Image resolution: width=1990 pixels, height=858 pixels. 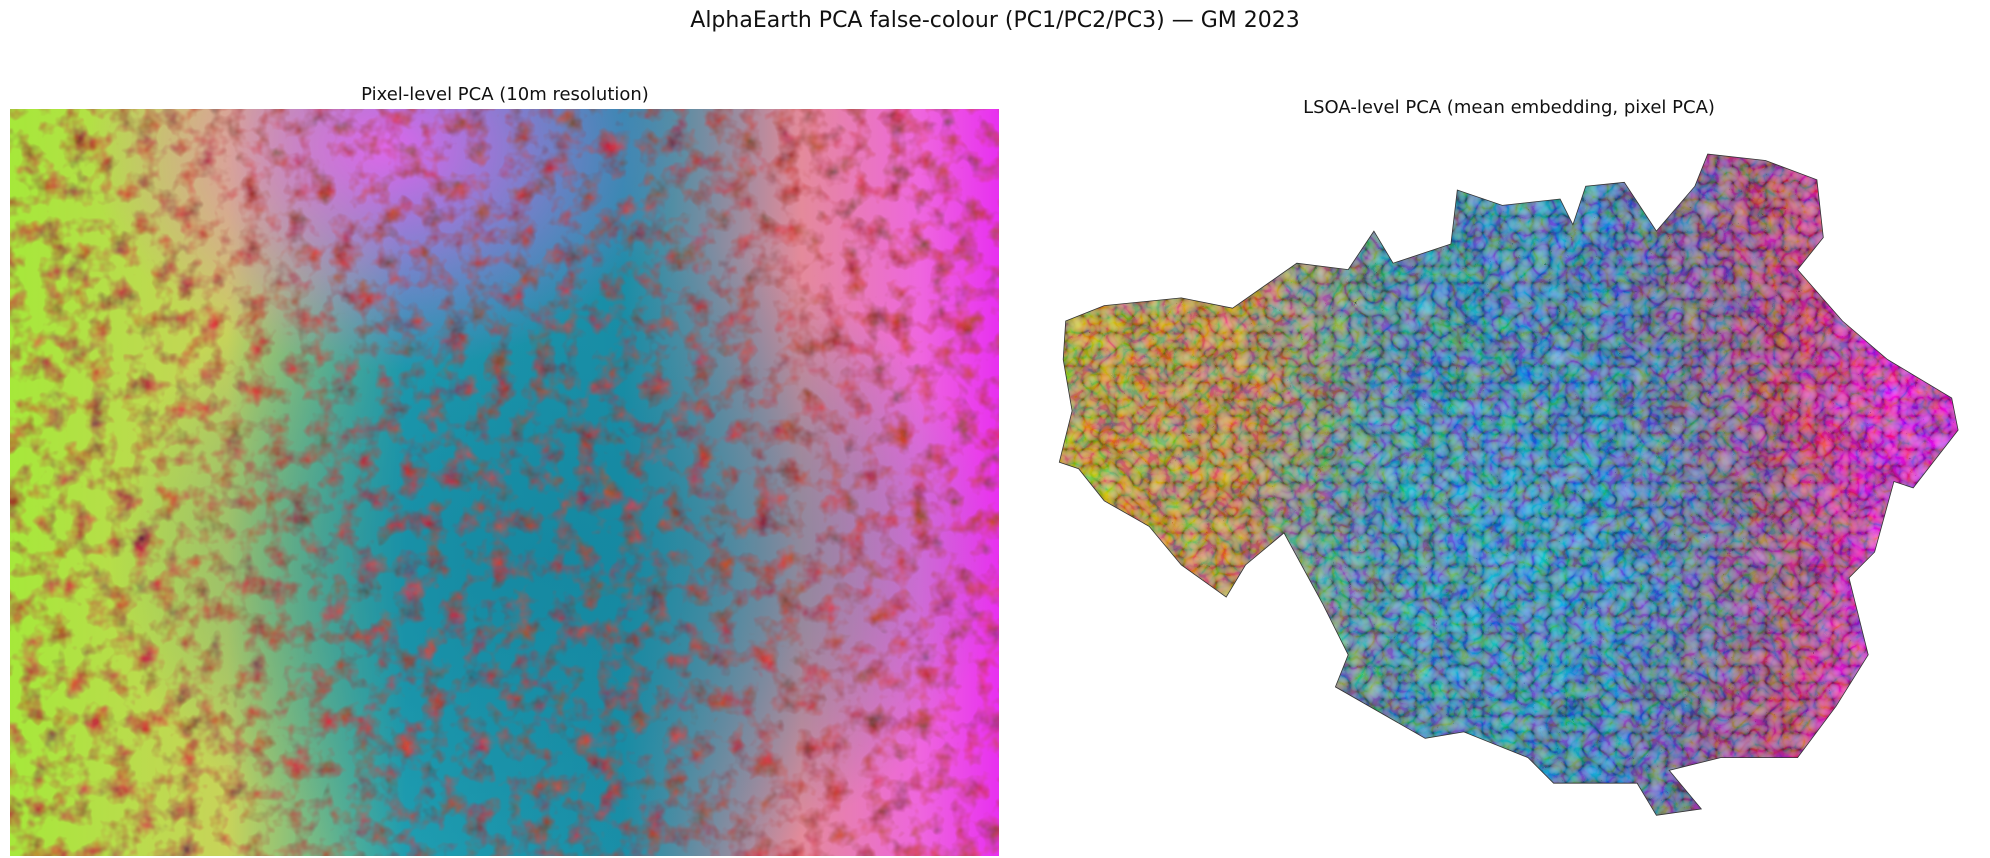 What do you see at coordinates (505, 94) in the screenshot?
I see `panel-title: Pixel-level PCA (10m resolution)` at bounding box center [505, 94].